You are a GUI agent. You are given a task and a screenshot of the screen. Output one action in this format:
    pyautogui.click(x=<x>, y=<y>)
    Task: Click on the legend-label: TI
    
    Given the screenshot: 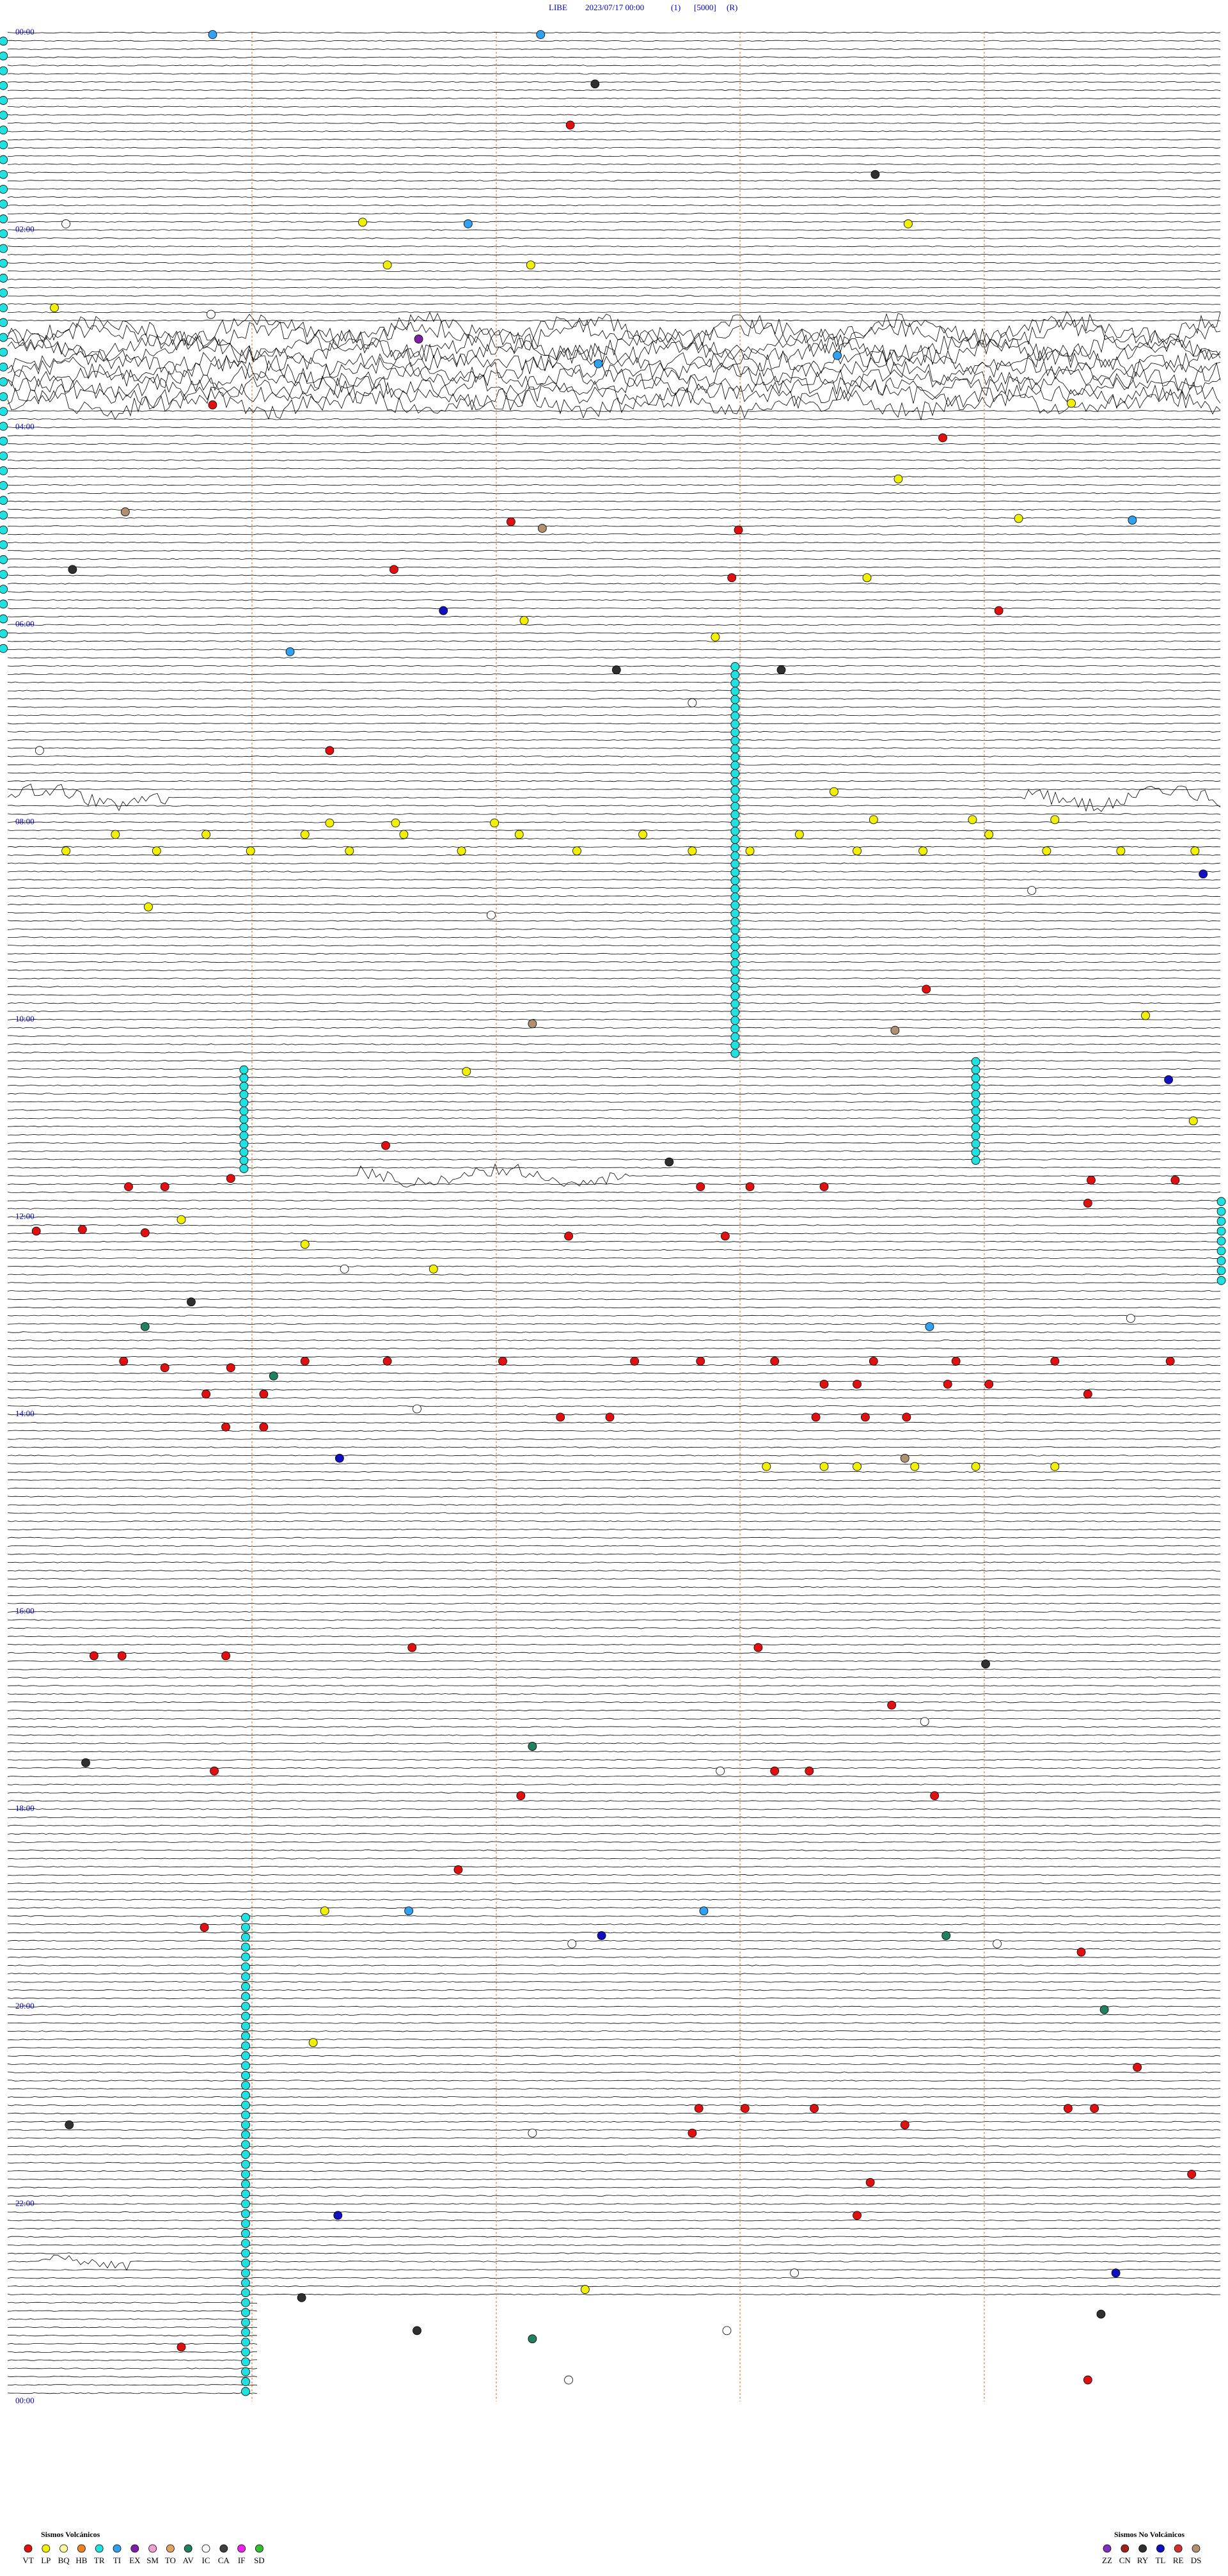 What is the action you would take?
    pyautogui.click(x=117, y=2560)
    